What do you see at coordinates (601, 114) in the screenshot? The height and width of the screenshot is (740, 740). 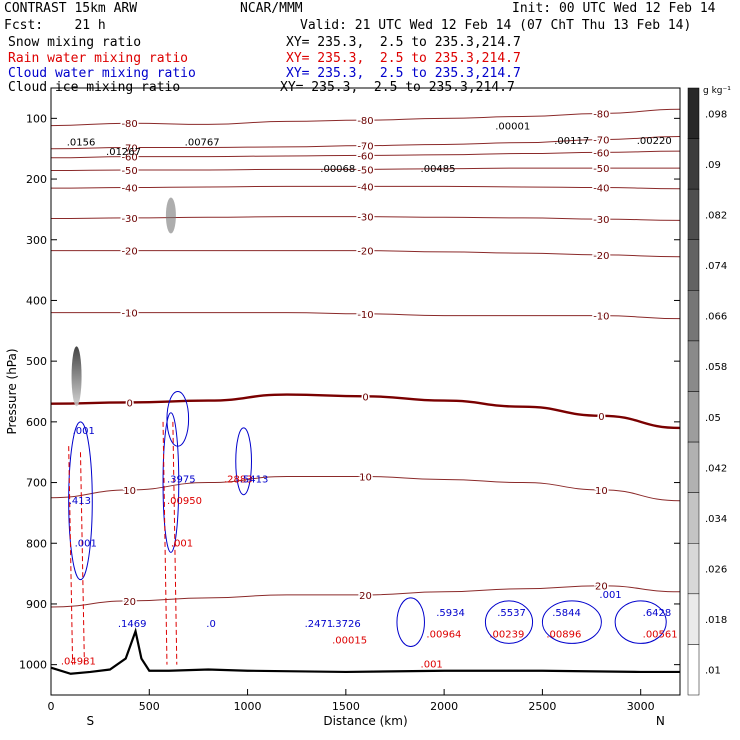 I see `isotherm-label: -80` at bounding box center [601, 114].